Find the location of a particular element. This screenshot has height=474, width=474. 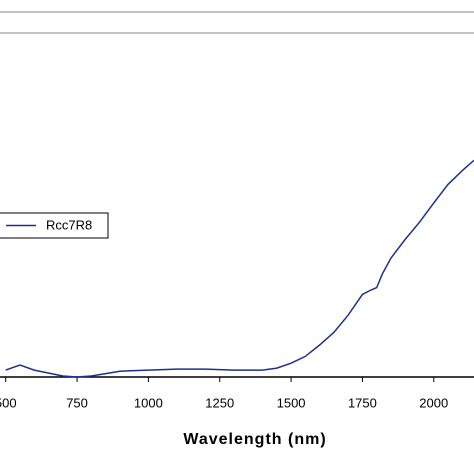

x-tick-label: 1750 is located at coordinates (362, 402).